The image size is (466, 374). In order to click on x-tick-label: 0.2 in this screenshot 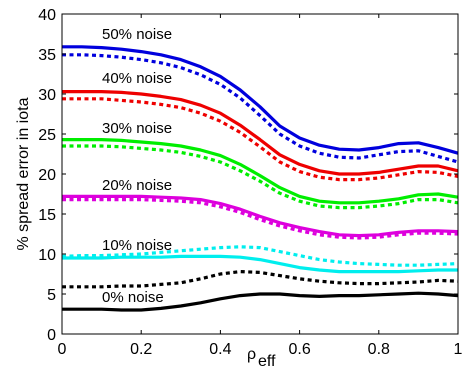, I will do `click(141, 349)`.